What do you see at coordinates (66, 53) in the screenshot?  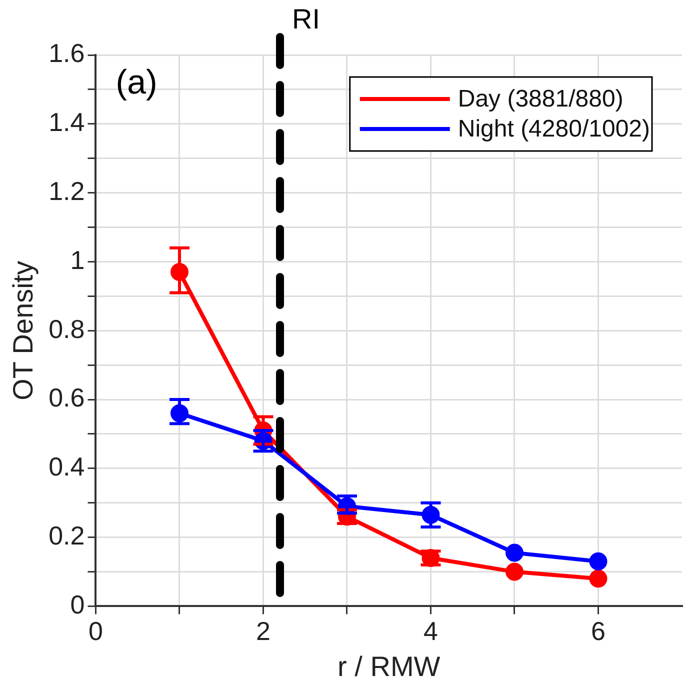 I see `y-tick-label: 1.6` at bounding box center [66, 53].